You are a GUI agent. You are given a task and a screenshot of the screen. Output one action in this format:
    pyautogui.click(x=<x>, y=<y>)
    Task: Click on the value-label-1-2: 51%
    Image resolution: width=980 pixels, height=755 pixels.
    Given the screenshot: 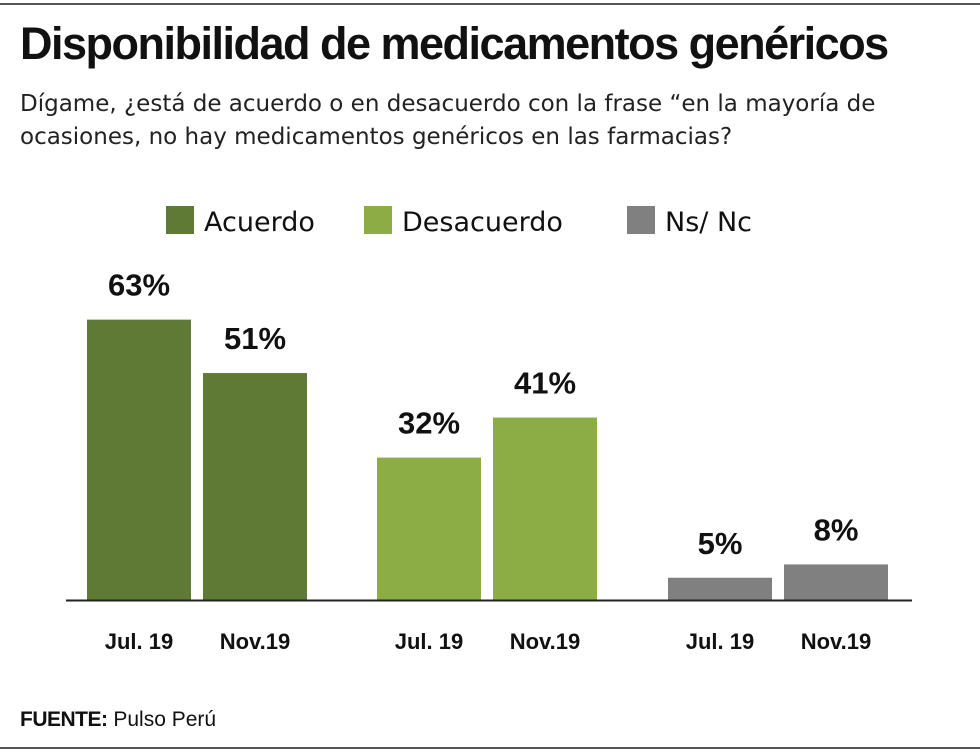 What is the action you would take?
    pyautogui.click(x=255, y=338)
    